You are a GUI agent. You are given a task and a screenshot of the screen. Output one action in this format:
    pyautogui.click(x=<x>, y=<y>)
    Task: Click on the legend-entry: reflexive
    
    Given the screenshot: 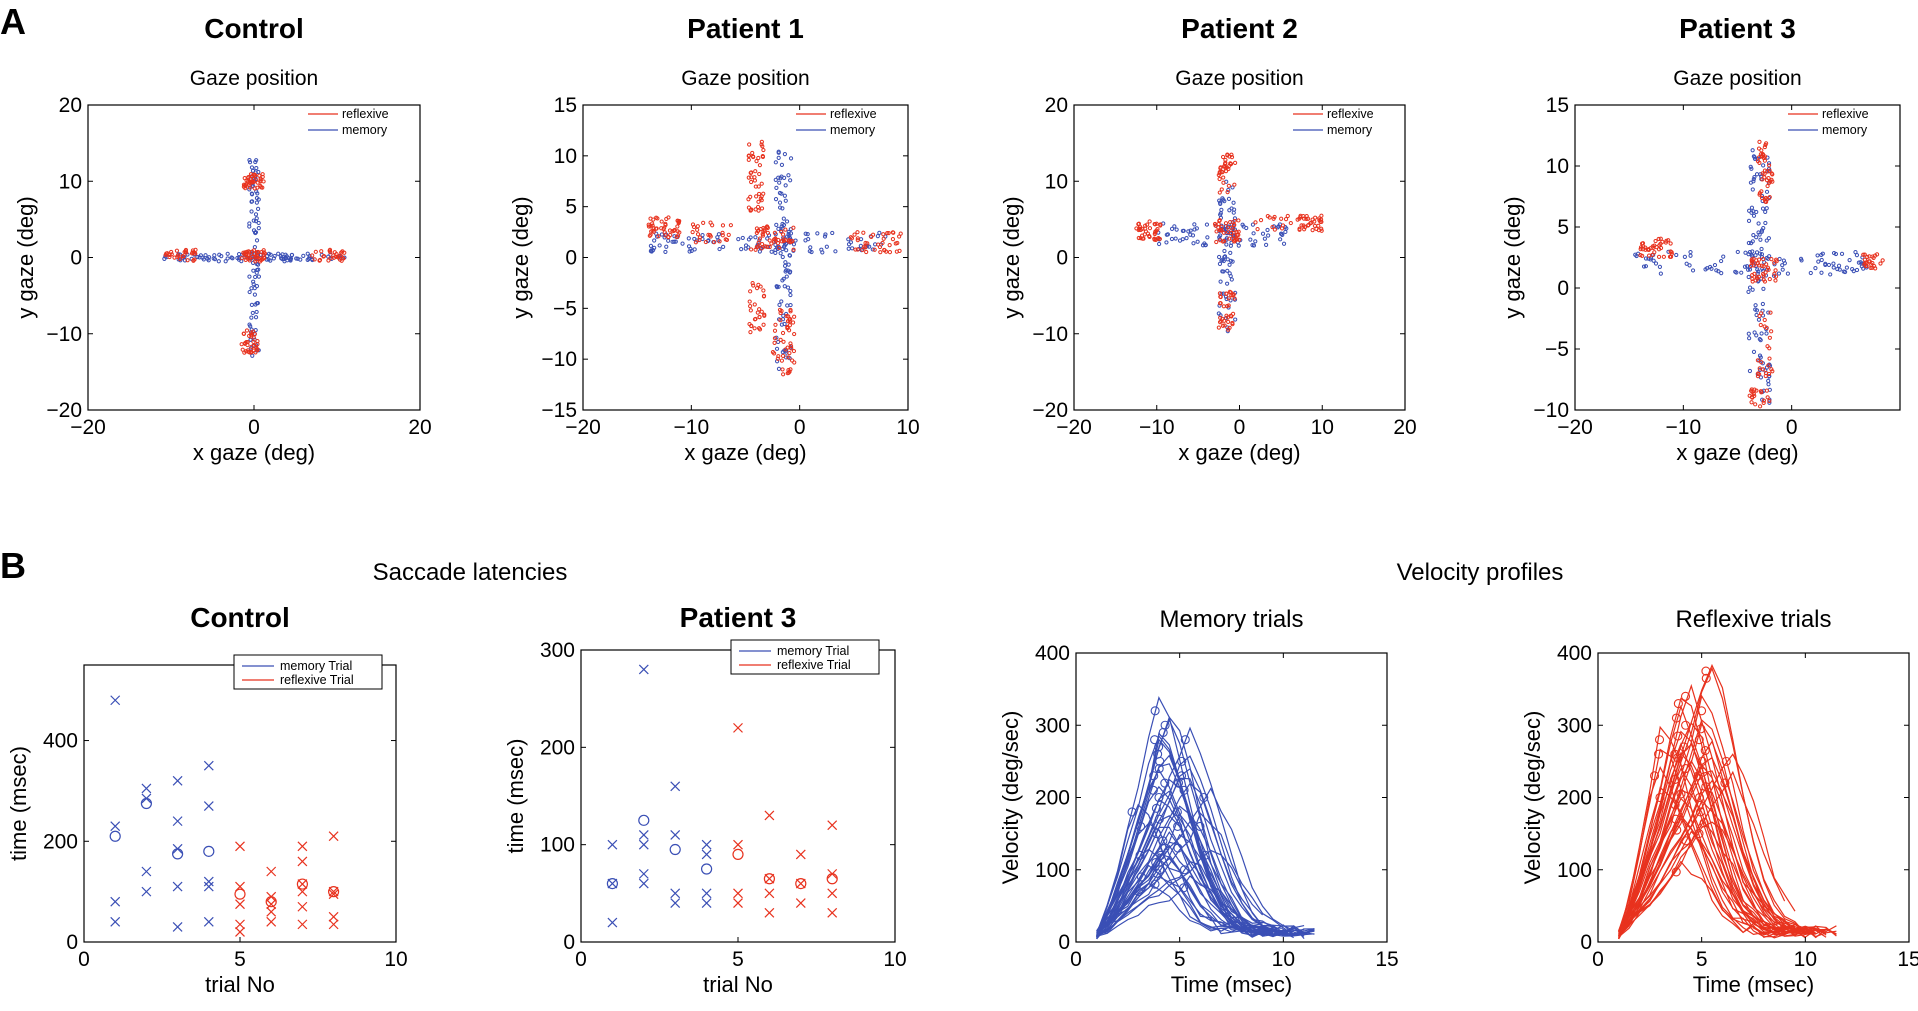 What is the action you would take?
    pyautogui.click(x=853, y=114)
    